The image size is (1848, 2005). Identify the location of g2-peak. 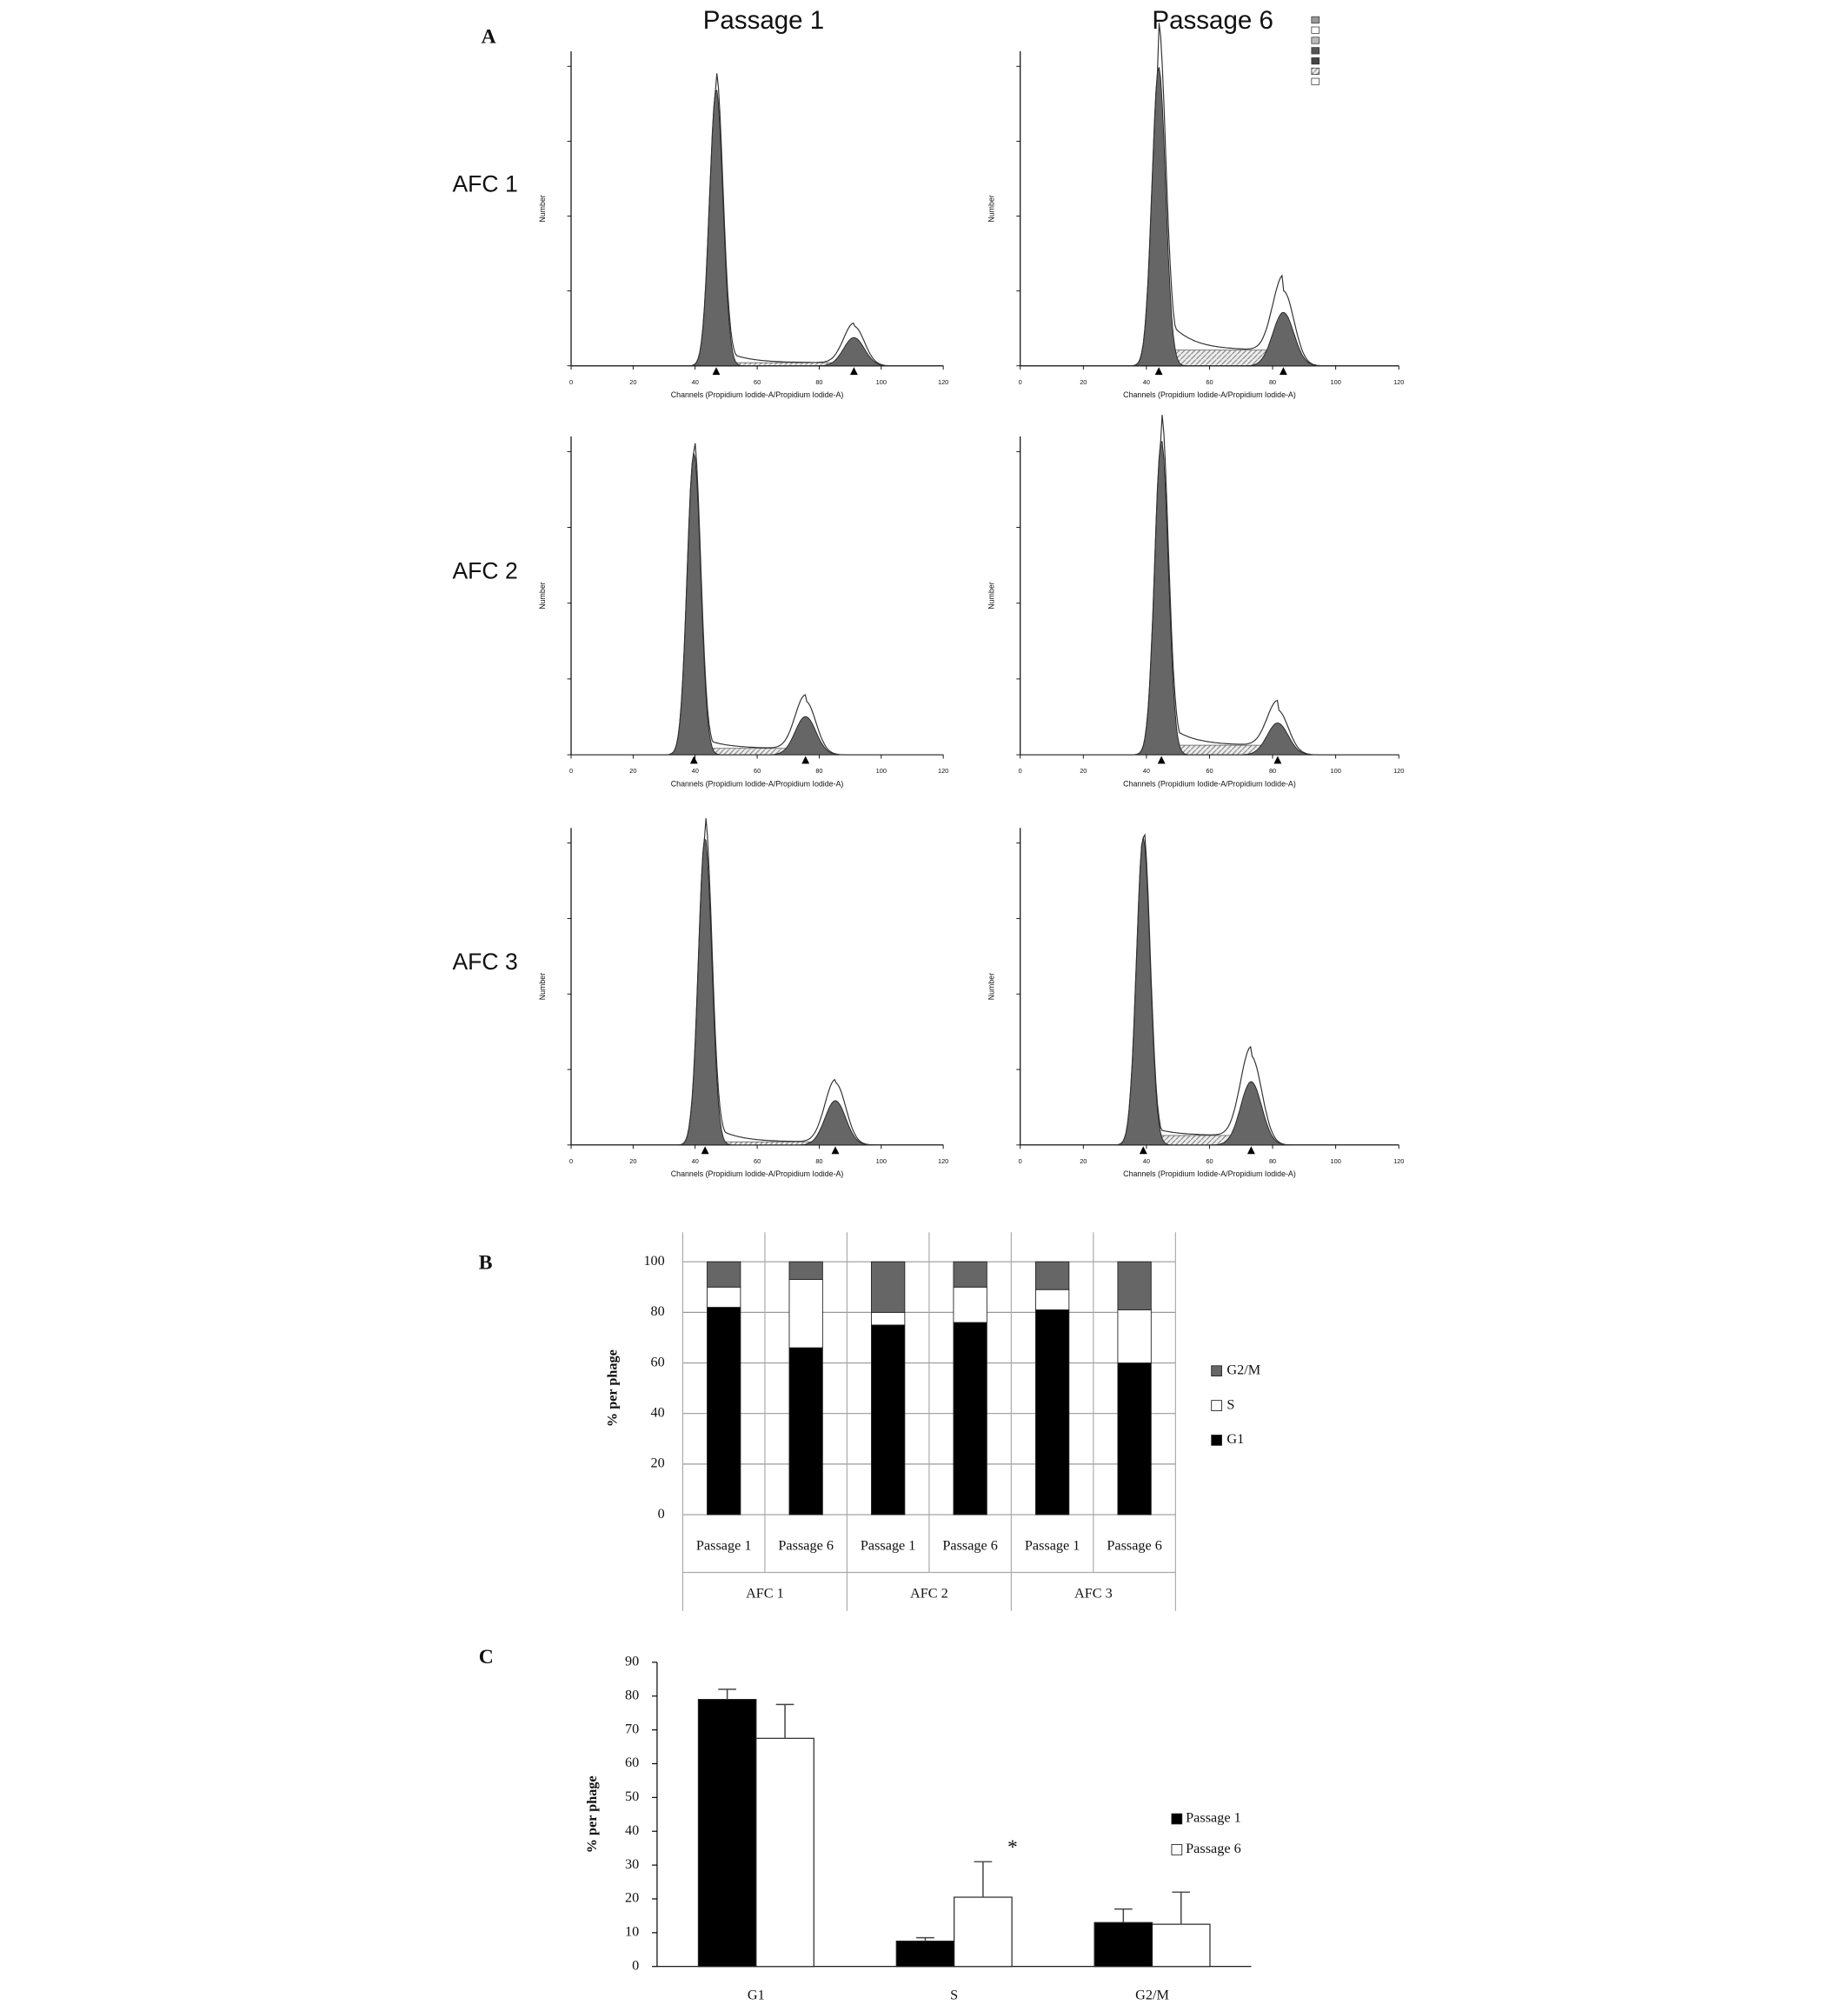
(757, 1123).